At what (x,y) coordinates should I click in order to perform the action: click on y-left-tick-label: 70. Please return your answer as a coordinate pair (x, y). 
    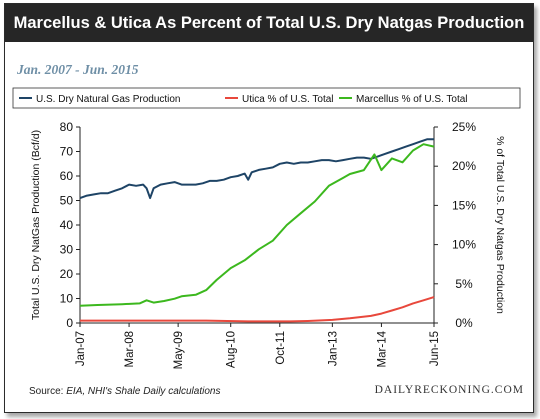
    Looking at the image, I should click on (67, 152).